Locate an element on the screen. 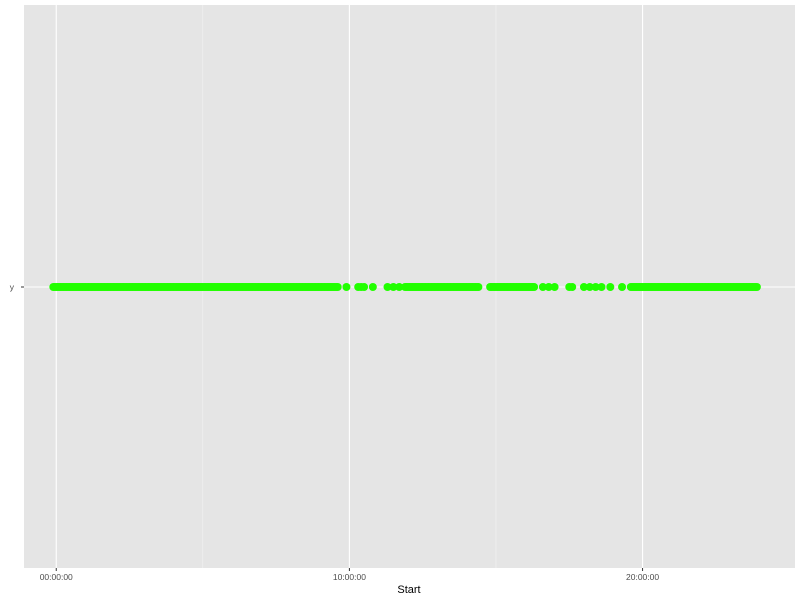  y-tick-label-y: y is located at coordinates (12, 287).